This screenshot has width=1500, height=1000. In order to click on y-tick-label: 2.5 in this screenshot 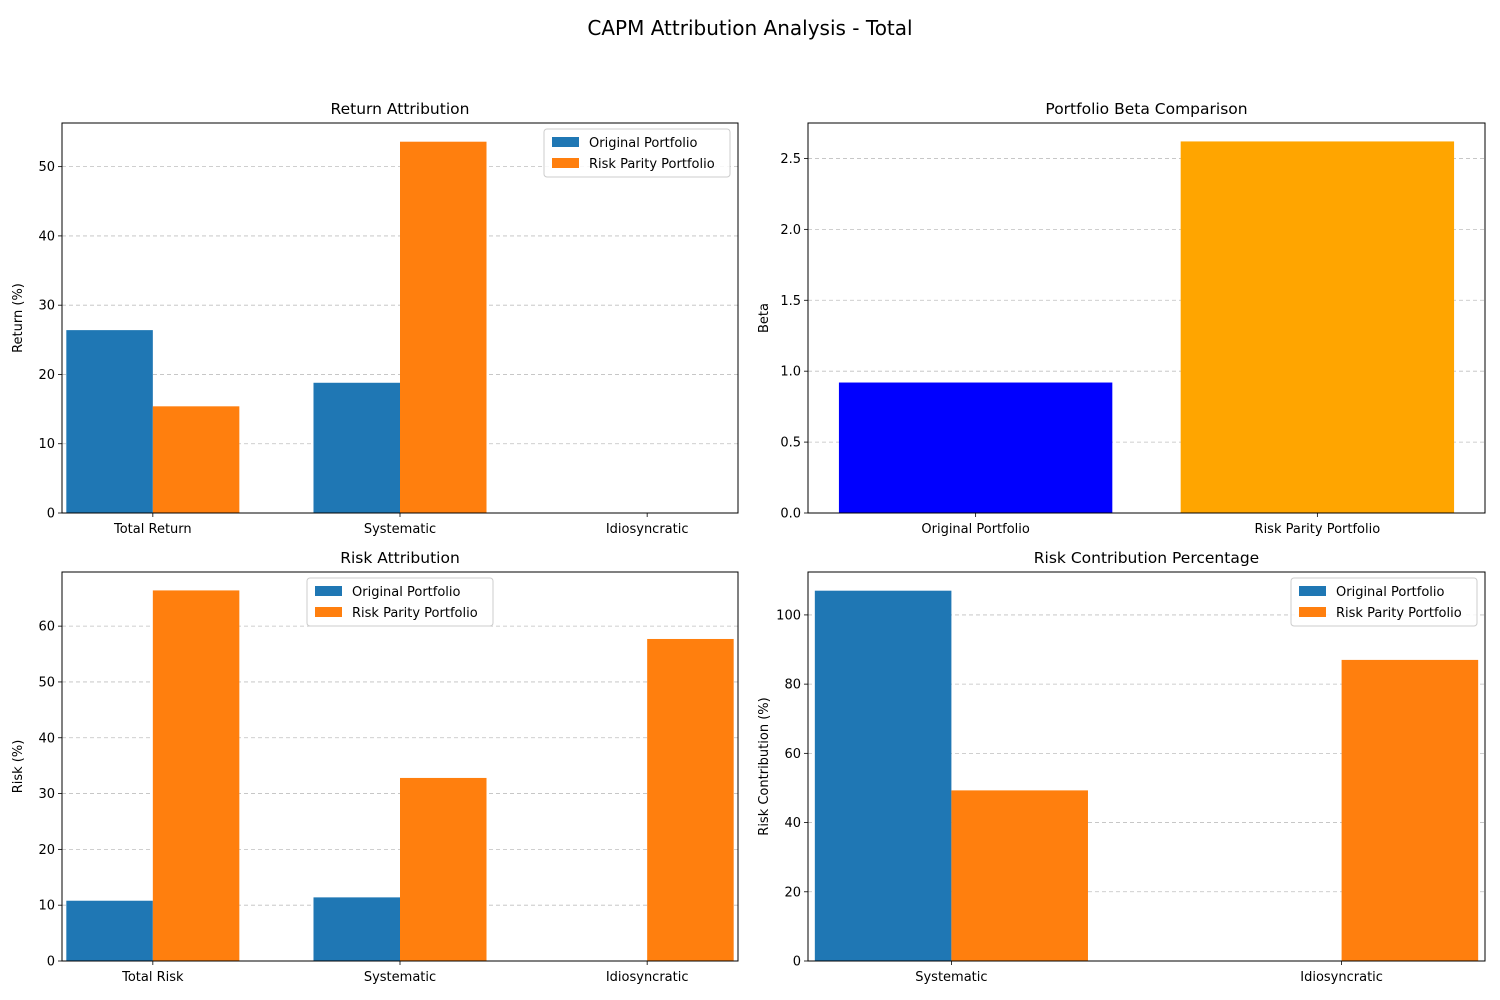, I will do `click(790, 159)`.